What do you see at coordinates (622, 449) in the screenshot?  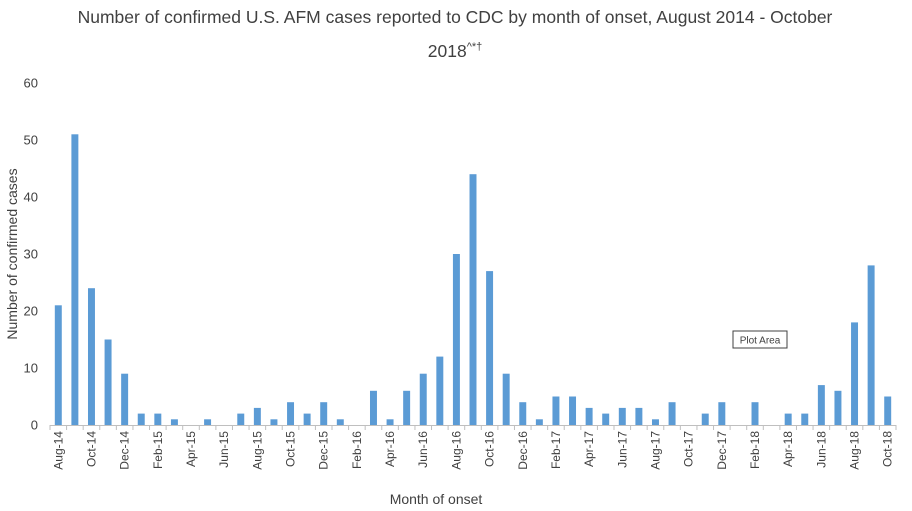 I see `x-tick-label: Jun-17` at bounding box center [622, 449].